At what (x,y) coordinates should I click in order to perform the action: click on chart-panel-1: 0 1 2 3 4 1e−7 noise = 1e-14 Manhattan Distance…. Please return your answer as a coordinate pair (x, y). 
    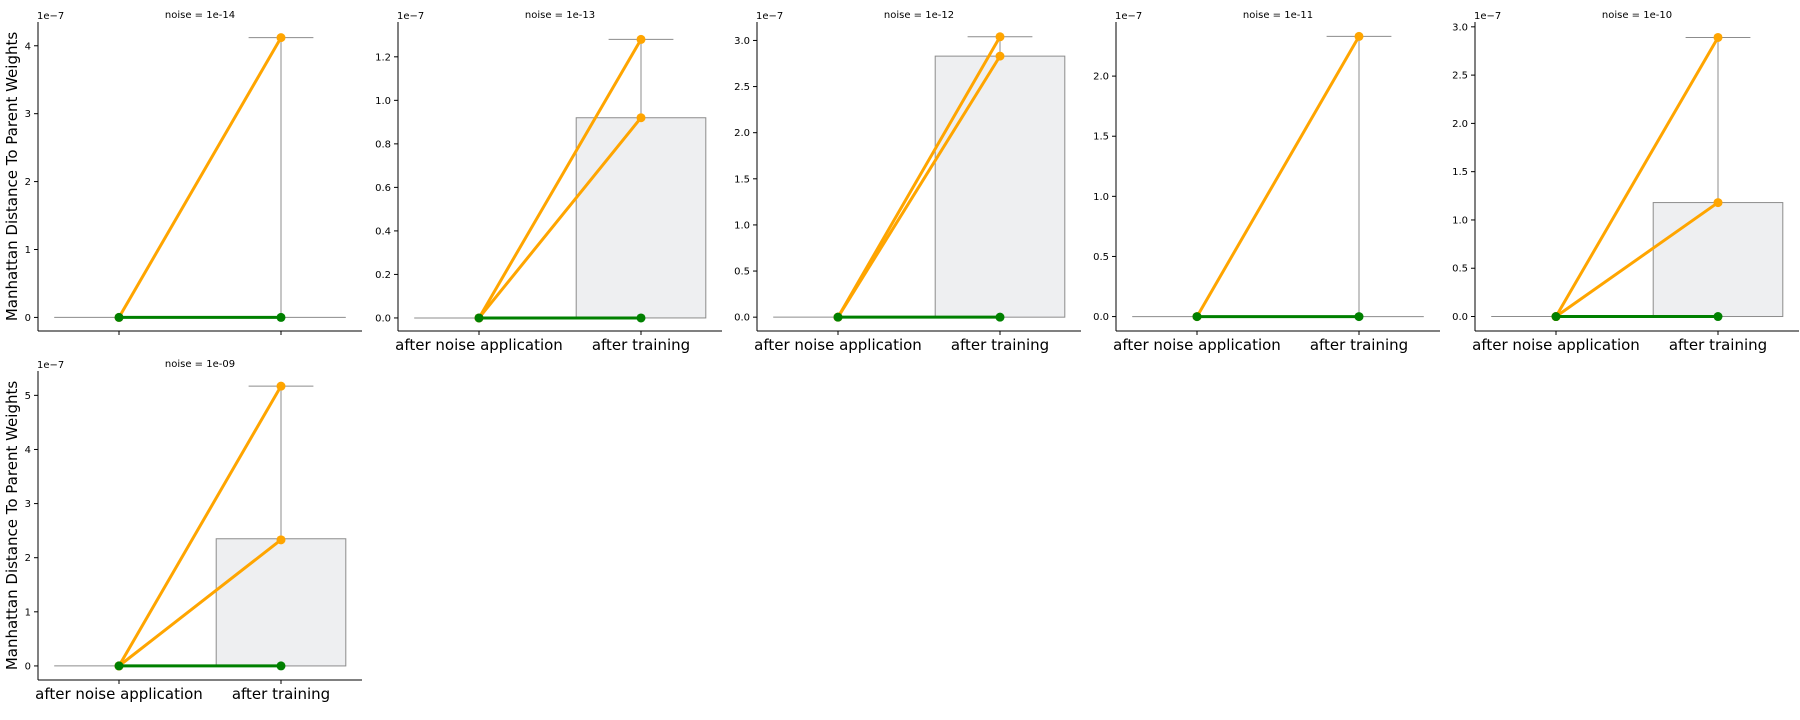
    Looking at the image, I should click on (182, 172).